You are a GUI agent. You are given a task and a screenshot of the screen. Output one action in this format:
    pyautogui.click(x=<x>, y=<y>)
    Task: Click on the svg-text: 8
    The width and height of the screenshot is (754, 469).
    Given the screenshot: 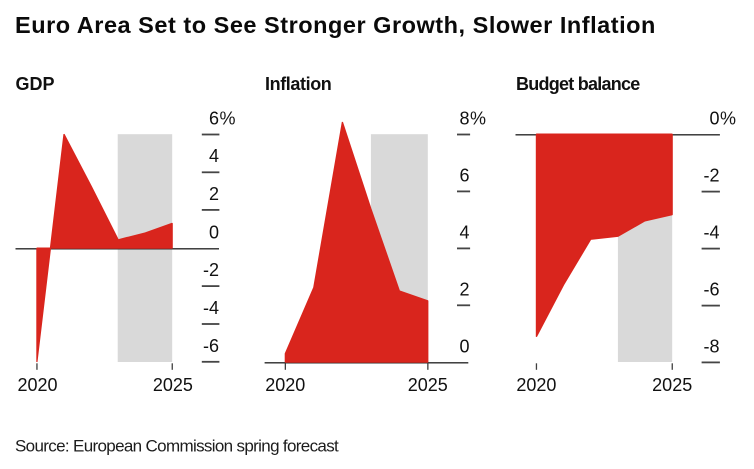 What is the action you would take?
    pyautogui.click(x=464, y=119)
    